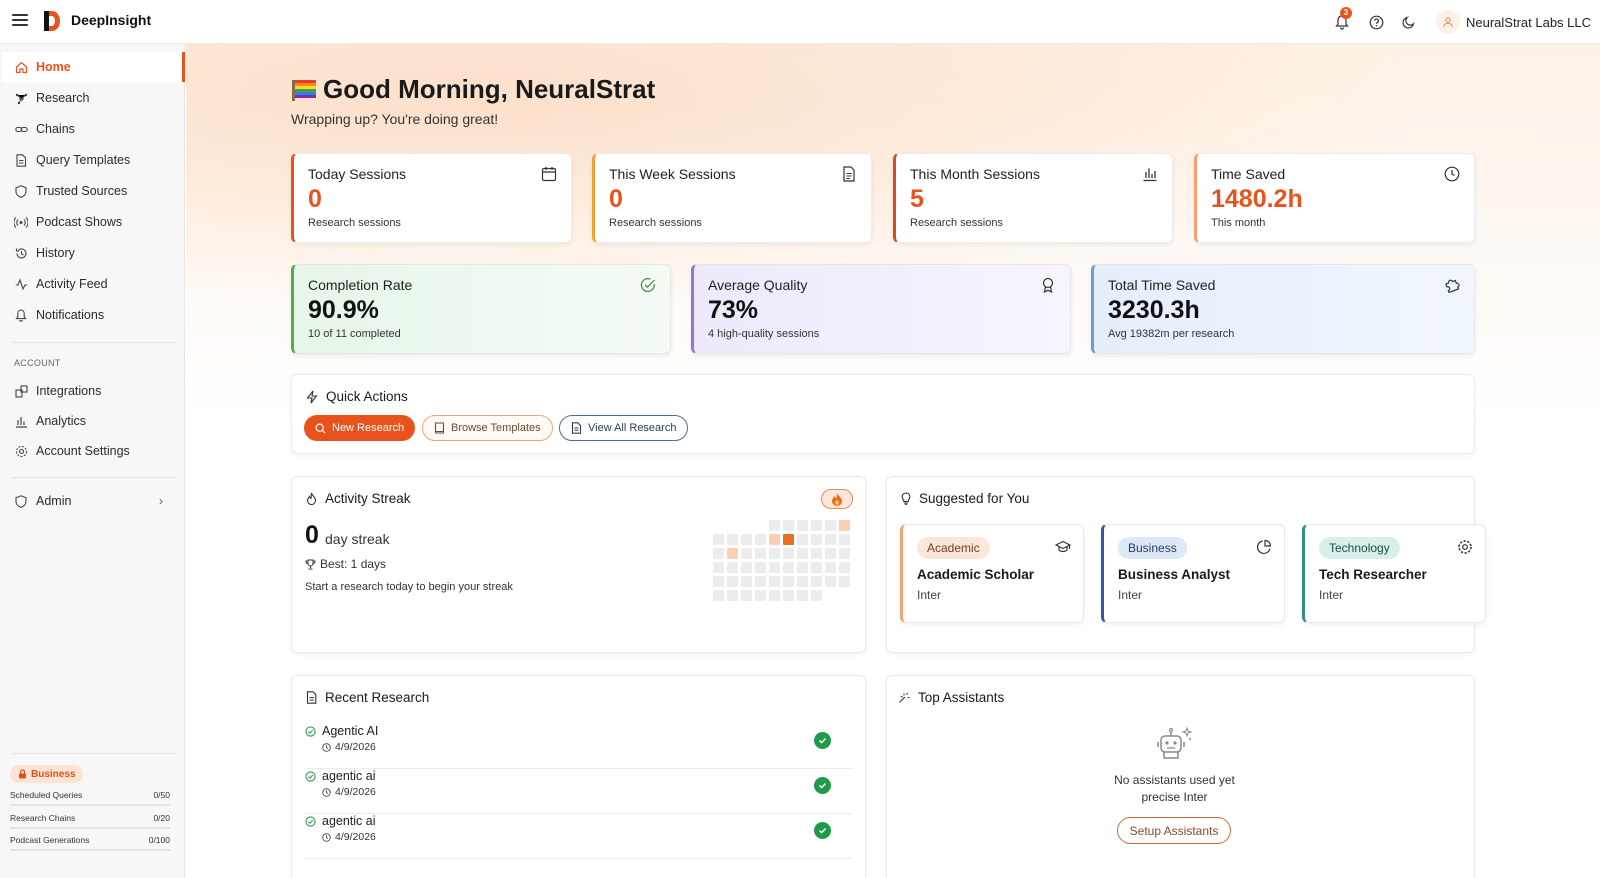 This screenshot has width=1600, height=878. What do you see at coordinates (93, 160) in the screenshot?
I see `sidebar-item-query-templates: Query Templates` at bounding box center [93, 160].